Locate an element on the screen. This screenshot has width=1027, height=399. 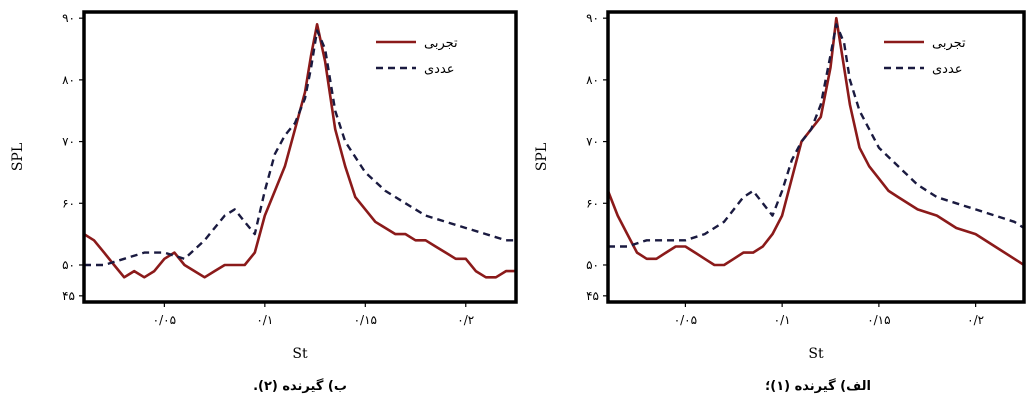
left-legend-label-experimental: تجربی is located at coordinates (441, 43).